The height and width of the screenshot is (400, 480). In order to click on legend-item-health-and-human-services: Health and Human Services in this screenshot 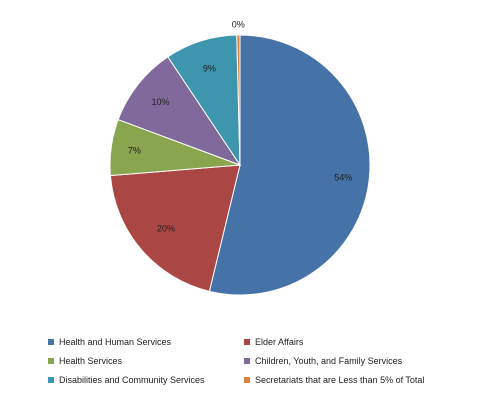, I will do `click(146, 341)`.